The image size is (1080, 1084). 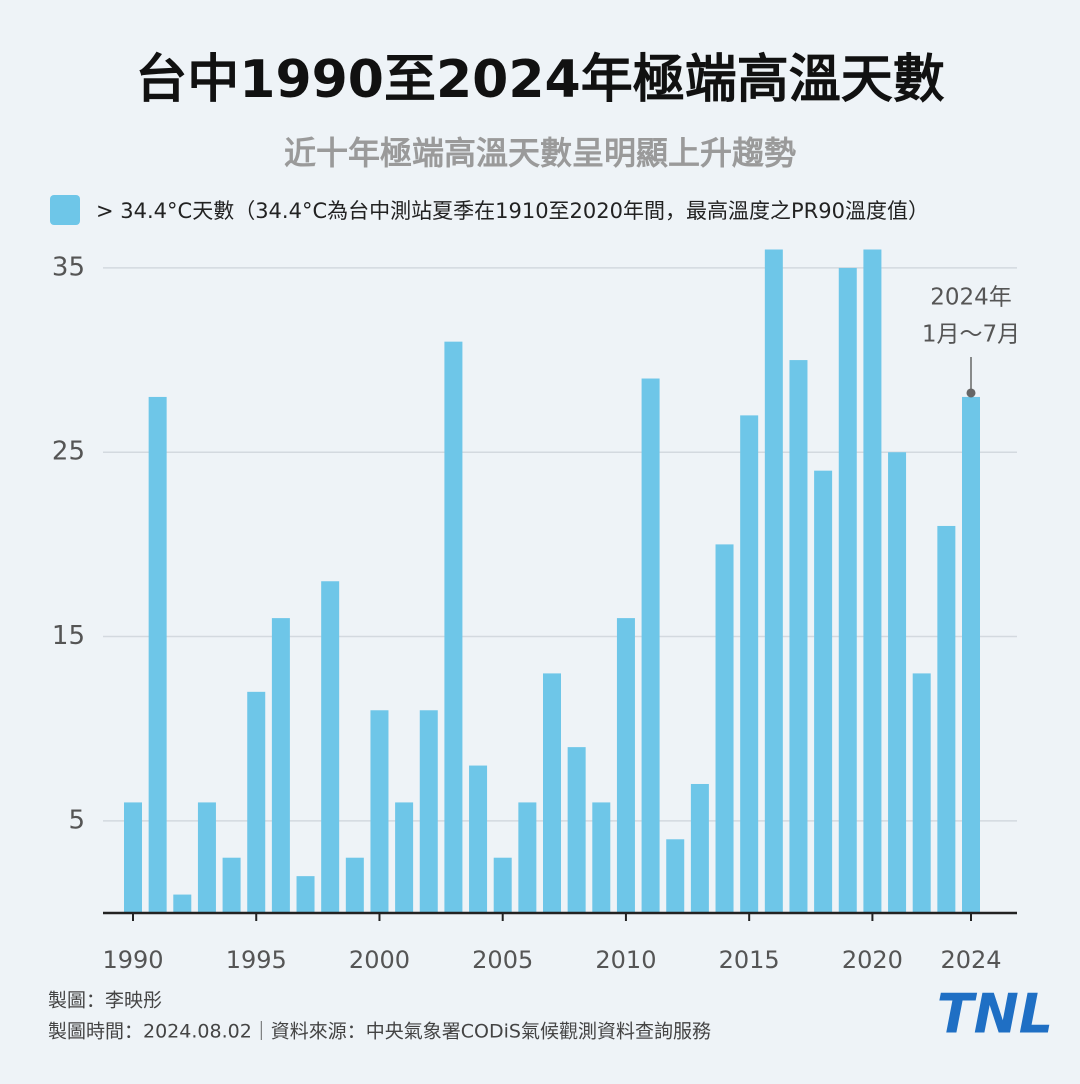 What do you see at coordinates (995, 1014) in the screenshot?
I see `logo: TNL` at bounding box center [995, 1014].